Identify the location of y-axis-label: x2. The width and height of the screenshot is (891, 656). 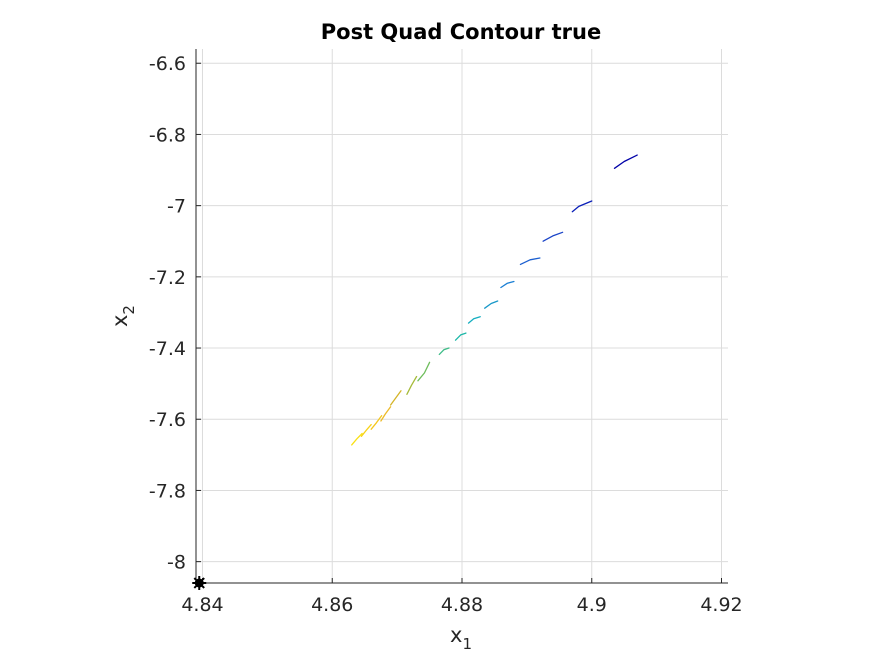
(123, 316).